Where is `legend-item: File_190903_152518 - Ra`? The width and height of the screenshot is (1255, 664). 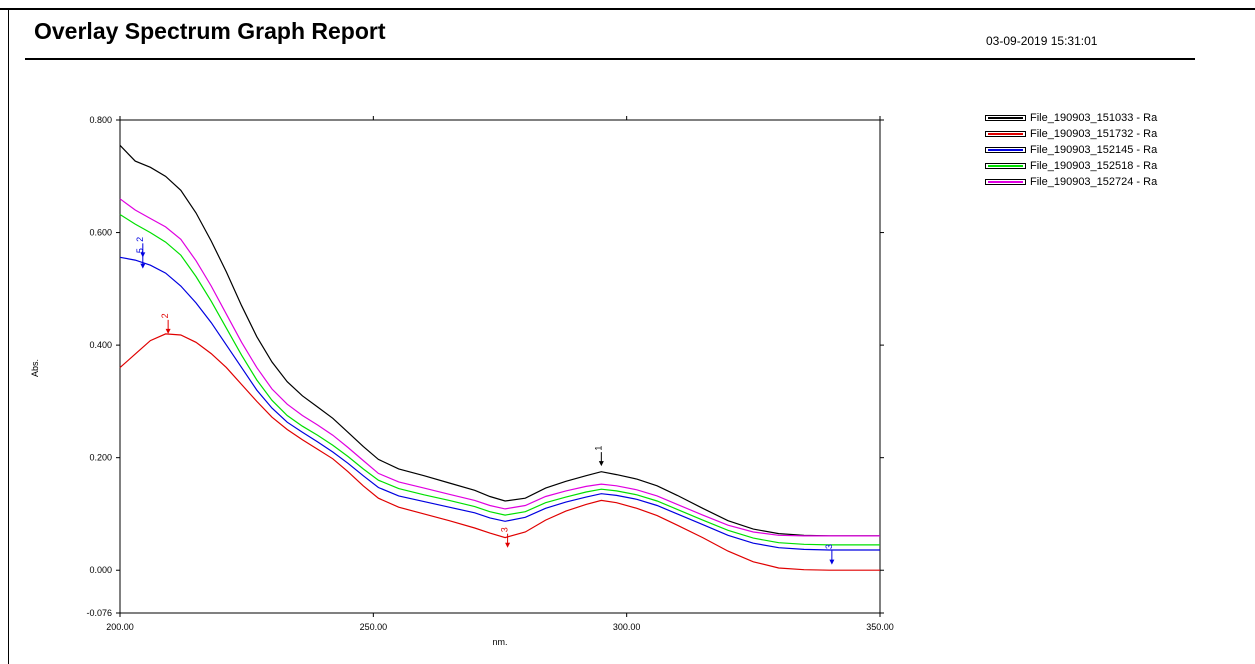
legend-item: File_190903_152518 - Ra is located at coordinates (1112, 166).